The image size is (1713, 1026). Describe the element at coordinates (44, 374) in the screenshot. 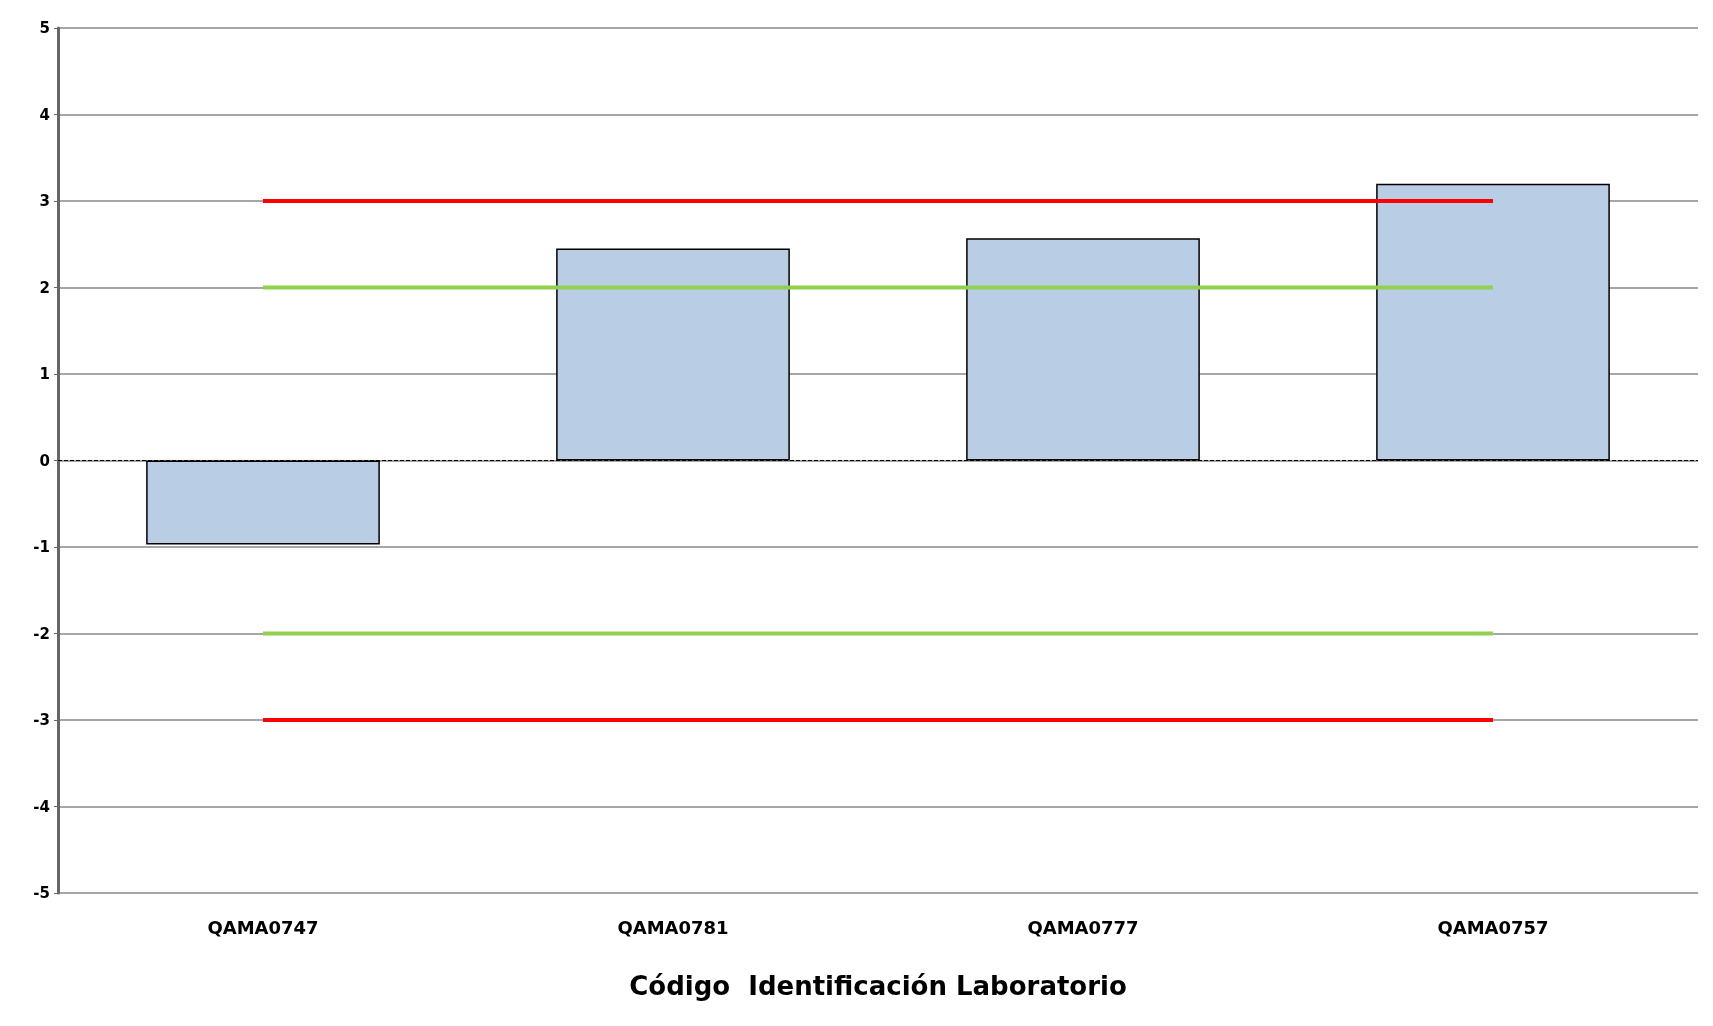

I see `y-tick-label: 1` at that location.